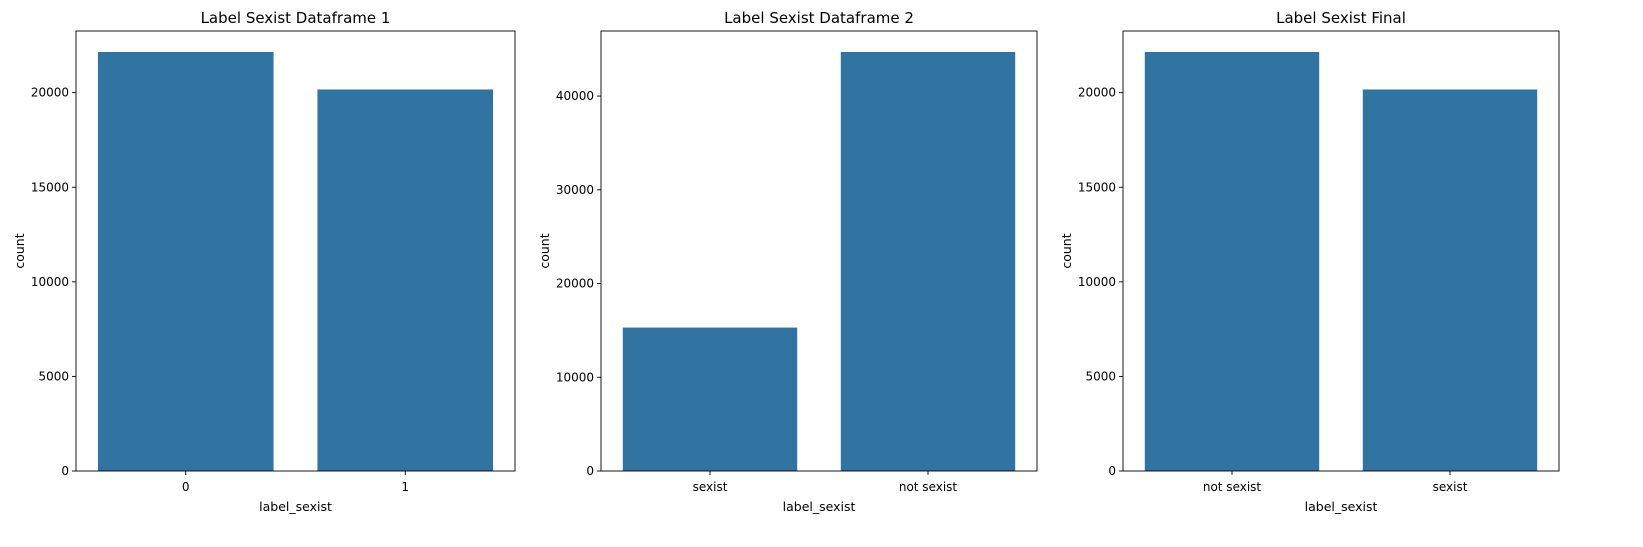  What do you see at coordinates (1341, 18) in the screenshot?
I see `chart-title: Label Sexist Final` at bounding box center [1341, 18].